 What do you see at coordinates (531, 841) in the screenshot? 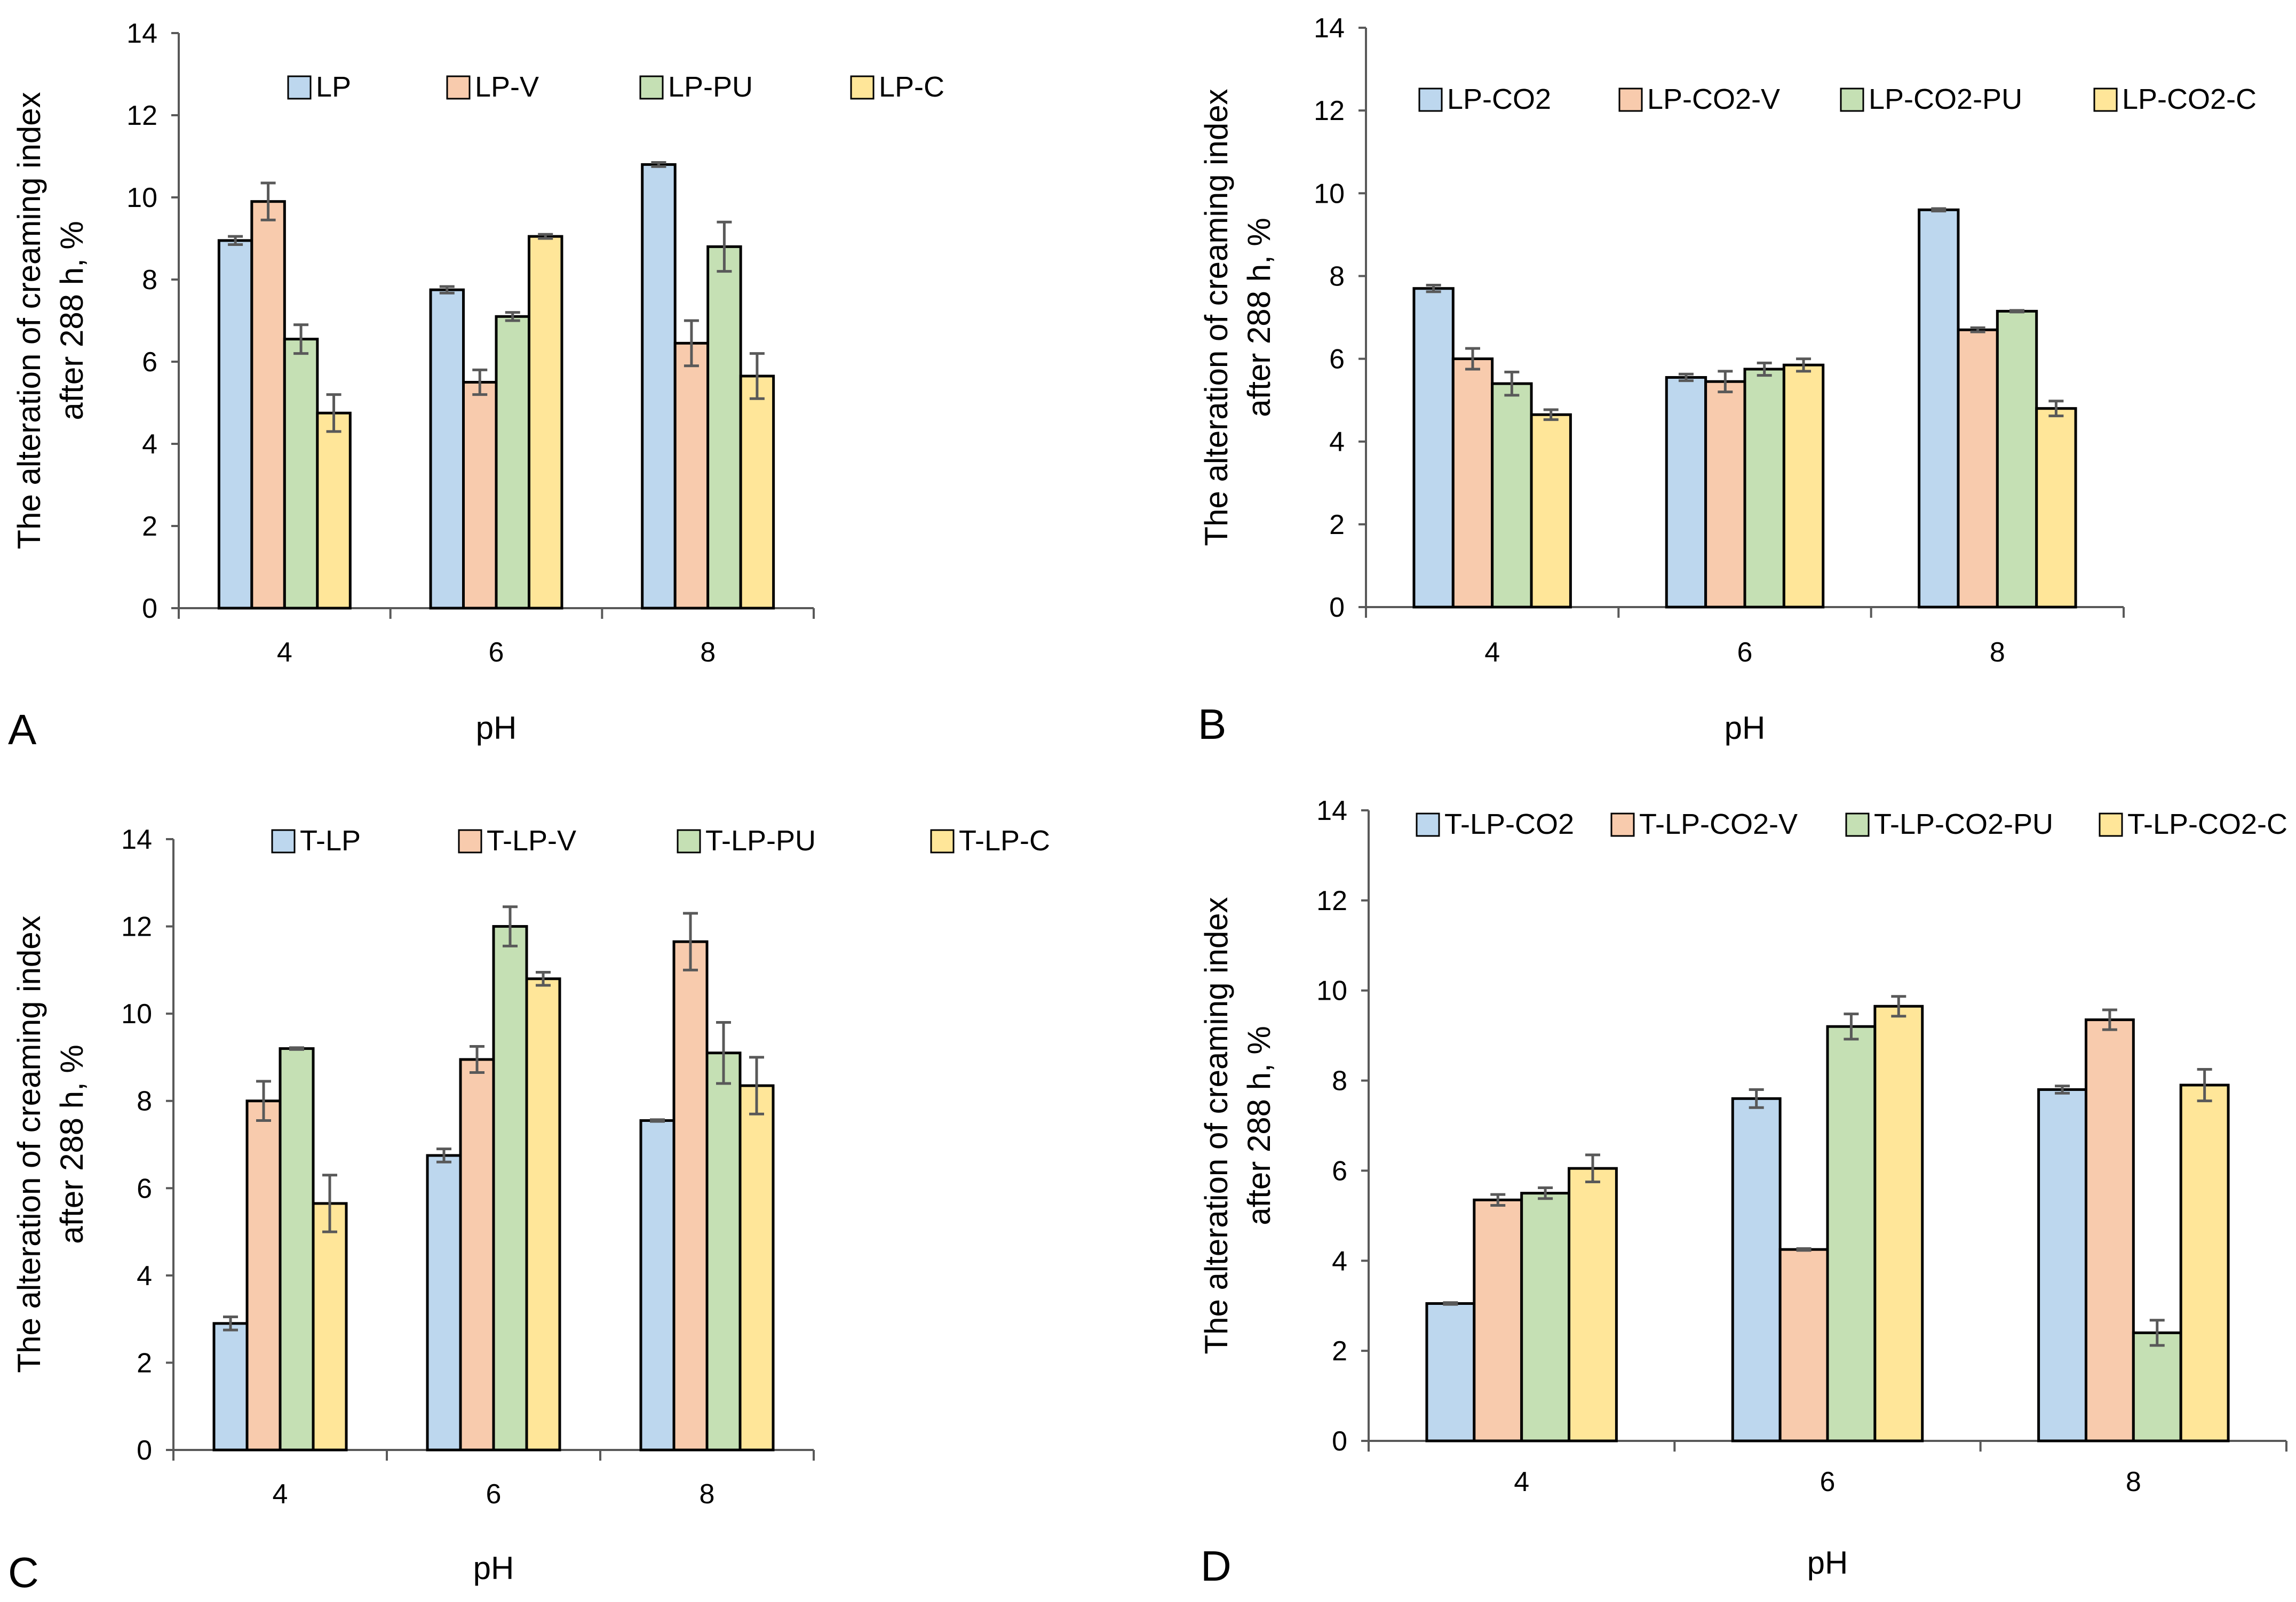
I see `legend-label-t-lp-v: T-LP-V` at bounding box center [531, 841].